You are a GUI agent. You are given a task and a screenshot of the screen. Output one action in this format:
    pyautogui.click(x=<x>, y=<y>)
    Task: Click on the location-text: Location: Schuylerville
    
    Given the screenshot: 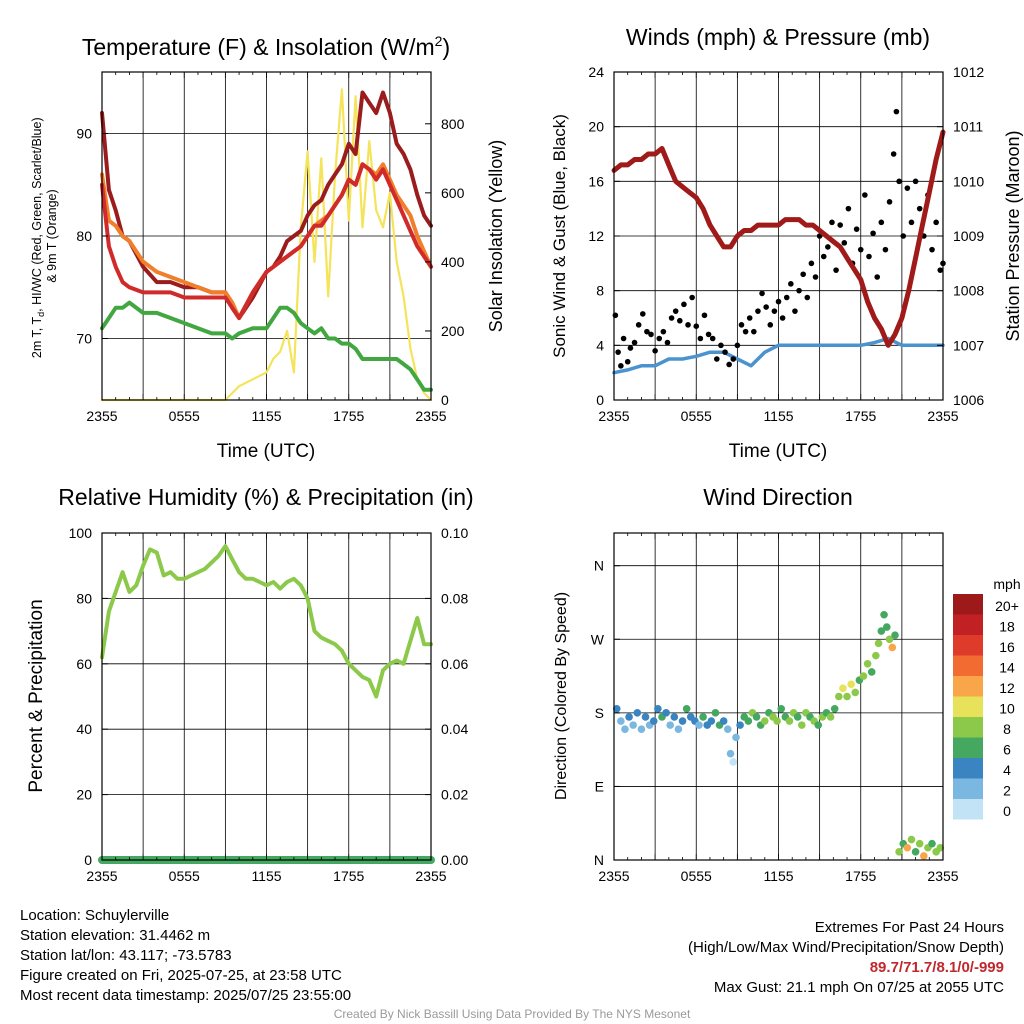 What is the action you would take?
    pyautogui.click(x=95, y=915)
    